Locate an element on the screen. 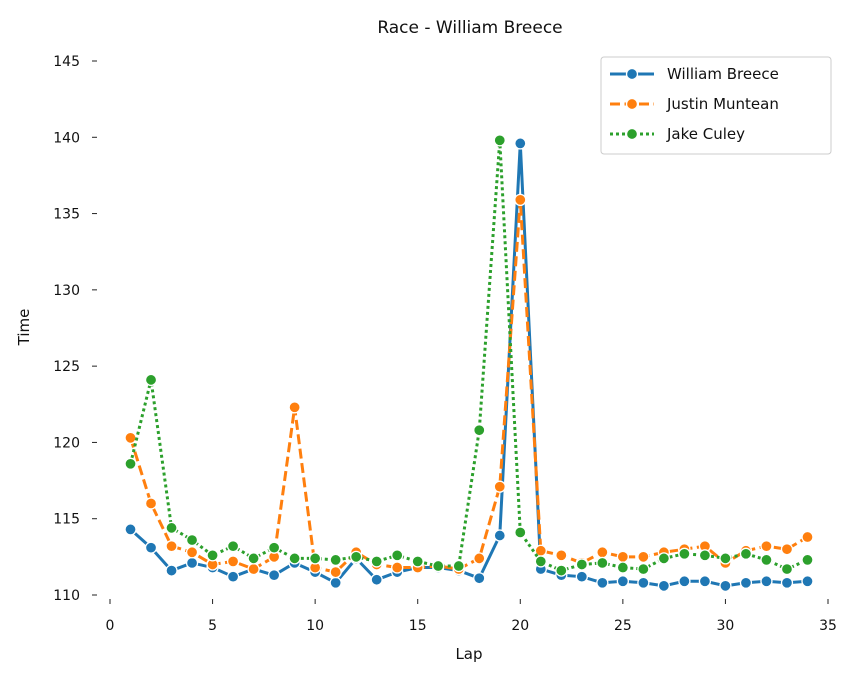 This screenshot has height=682, width=856. legend-item: William Breece is located at coordinates (694, 74).